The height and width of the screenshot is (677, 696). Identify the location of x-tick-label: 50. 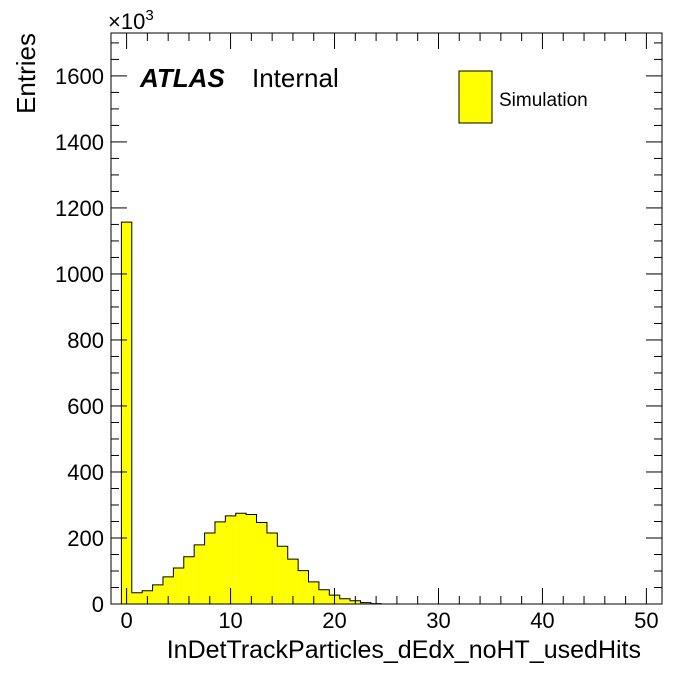
(646, 620).